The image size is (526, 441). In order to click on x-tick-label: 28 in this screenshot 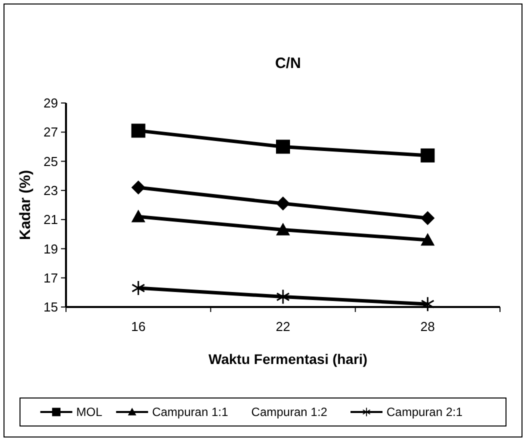, I will do `click(427, 326)`.